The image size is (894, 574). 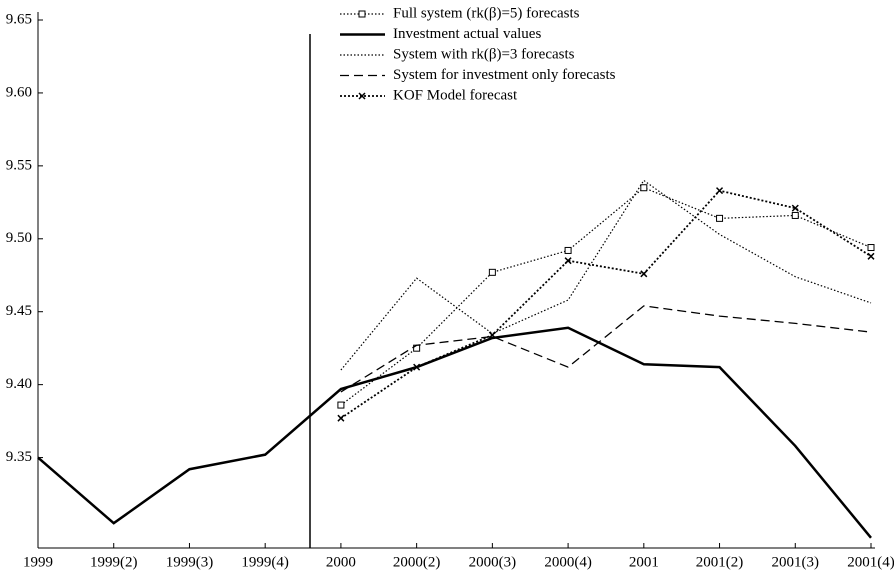 What do you see at coordinates (114, 562) in the screenshot?
I see `x-tick-label: 1999(2)` at bounding box center [114, 562].